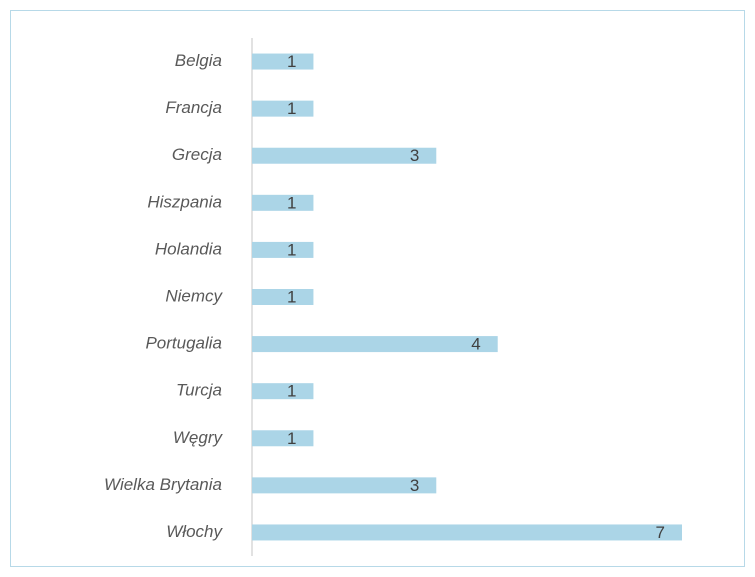 The width and height of the screenshot is (755, 577). I want to click on y-tick-label: Belgia, so click(198, 60).